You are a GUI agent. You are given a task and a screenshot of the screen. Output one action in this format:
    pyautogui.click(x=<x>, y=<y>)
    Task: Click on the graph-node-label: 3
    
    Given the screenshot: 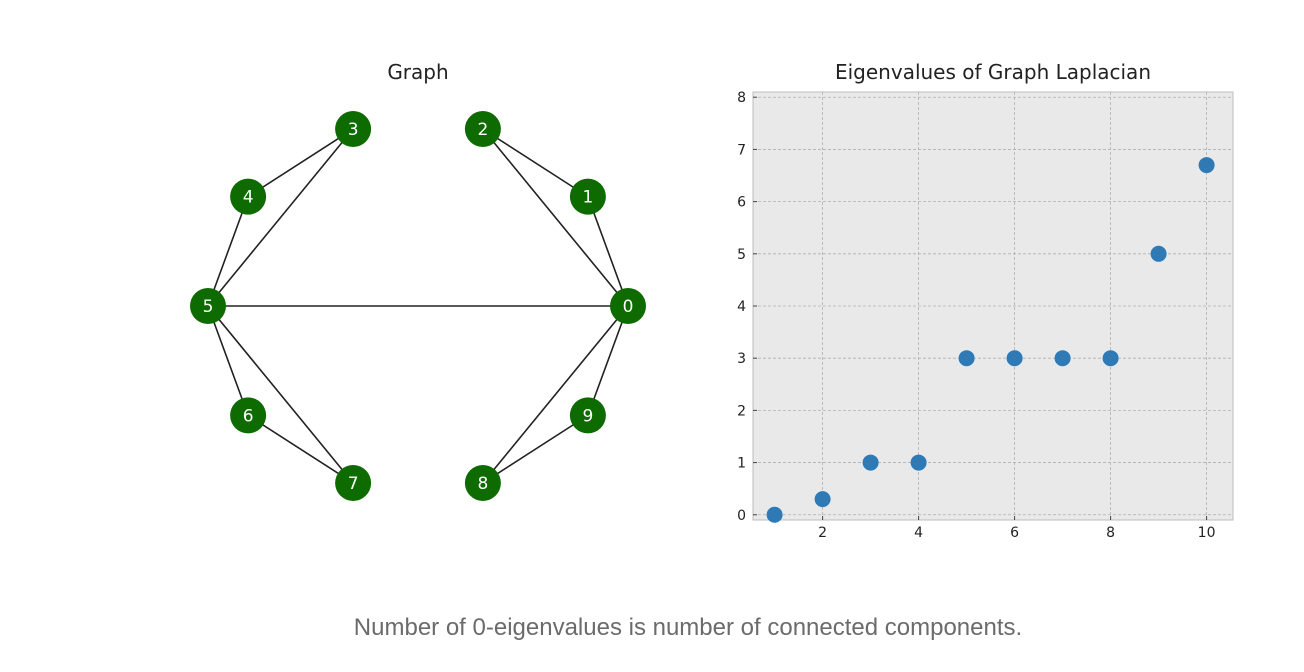 What is the action you would take?
    pyautogui.click(x=353, y=130)
    